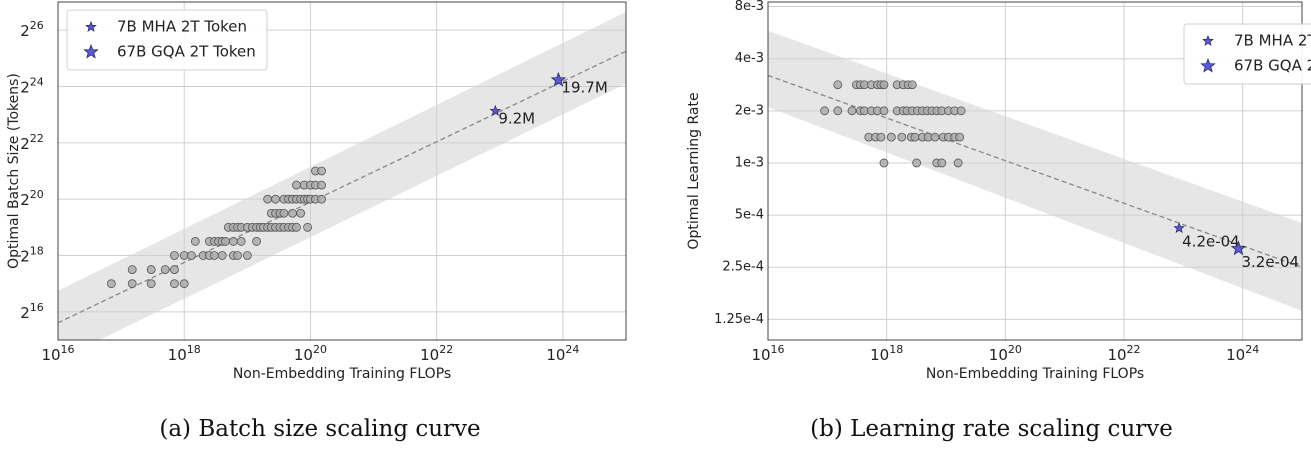 The height and width of the screenshot is (450, 1311). I want to click on y-tick-label: 220, so click(32, 198).